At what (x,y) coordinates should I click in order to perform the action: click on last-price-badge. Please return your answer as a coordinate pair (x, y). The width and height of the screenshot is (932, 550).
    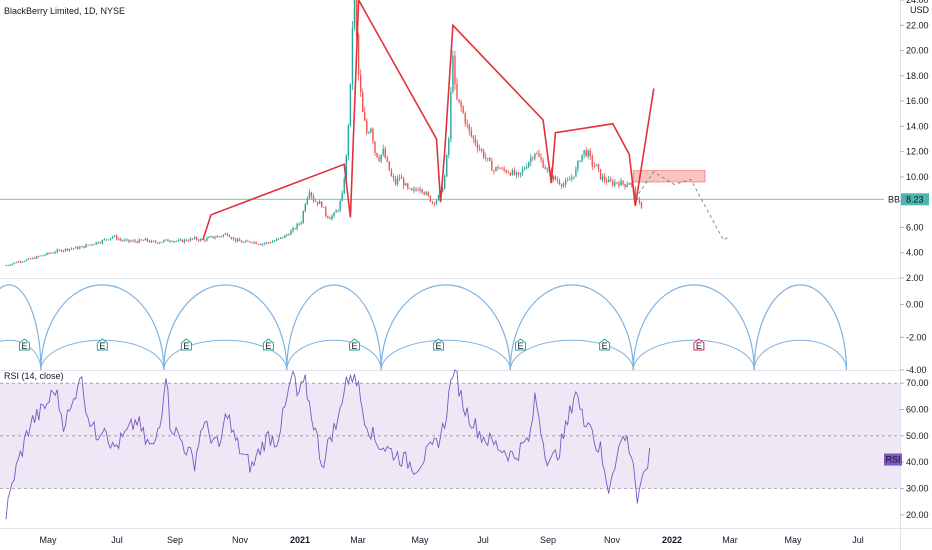
    Looking at the image, I should click on (915, 199).